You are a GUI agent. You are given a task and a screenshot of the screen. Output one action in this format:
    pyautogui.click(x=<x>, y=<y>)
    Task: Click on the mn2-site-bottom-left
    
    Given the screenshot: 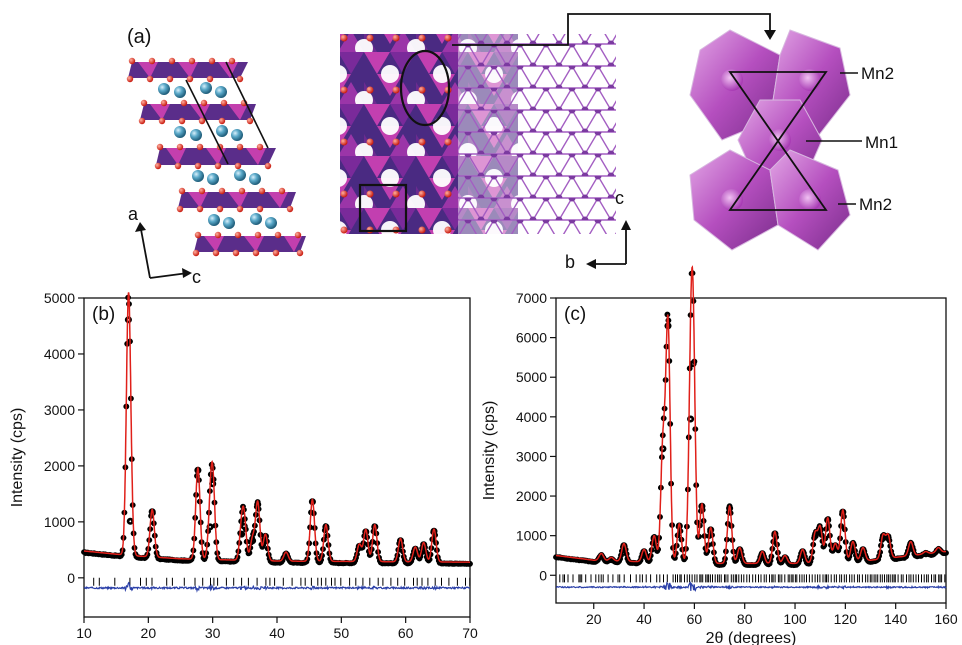 What is the action you would take?
    pyautogui.click(x=732, y=200)
    